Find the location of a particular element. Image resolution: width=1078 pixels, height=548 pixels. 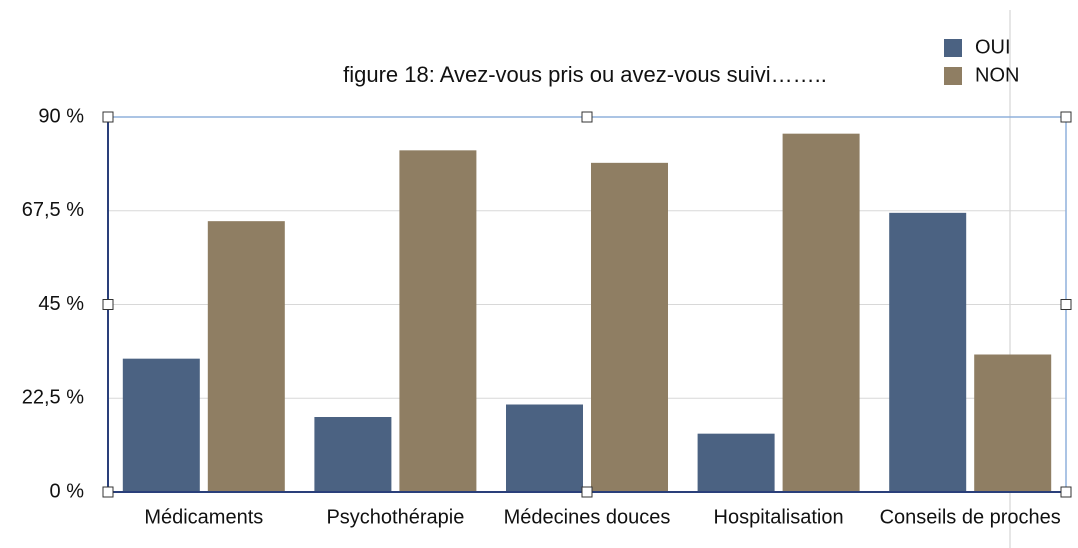

y-tick-label: 90 % is located at coordinates (61, 116).